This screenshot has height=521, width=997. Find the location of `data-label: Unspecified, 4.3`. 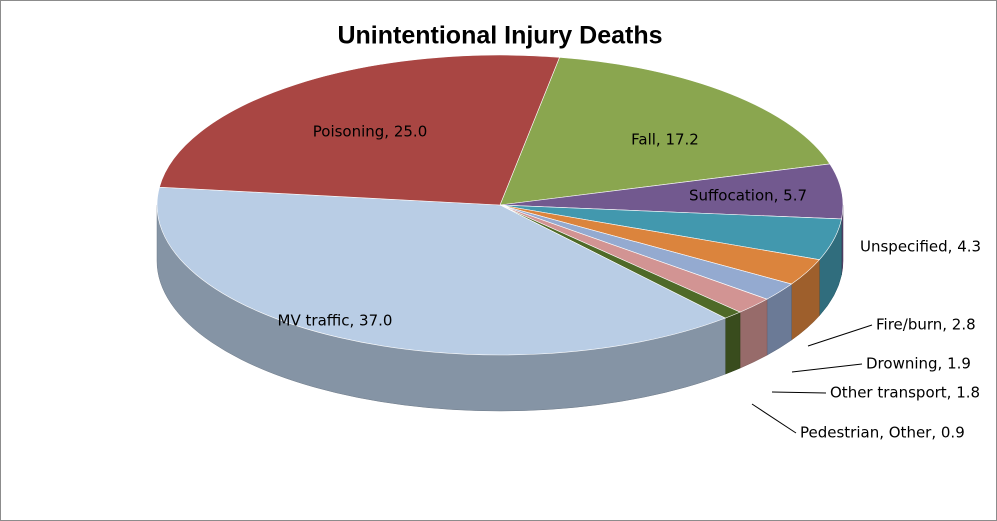

data-label: Unspecified, 4.3 is located at coordinates (920, 247).